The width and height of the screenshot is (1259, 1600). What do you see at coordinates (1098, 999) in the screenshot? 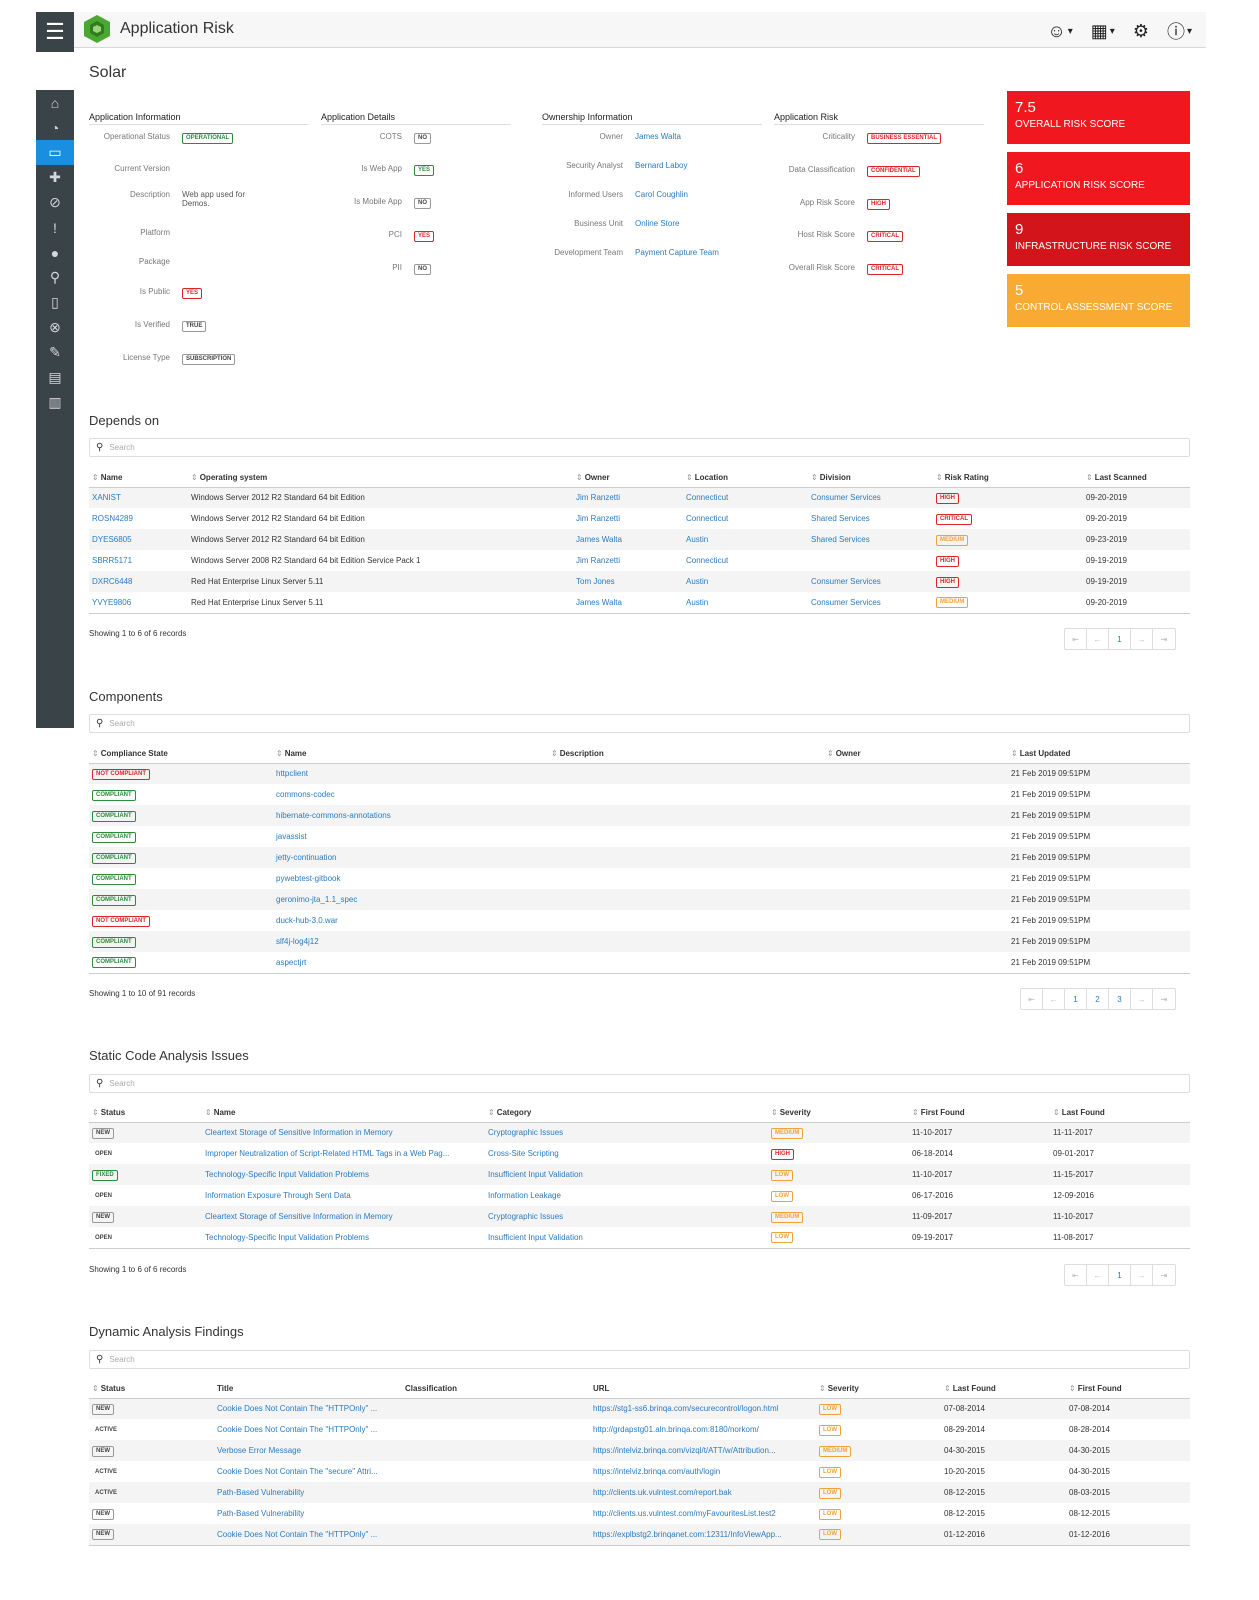
I see `page-number-button: 2` at bounding box center [1098, 999].